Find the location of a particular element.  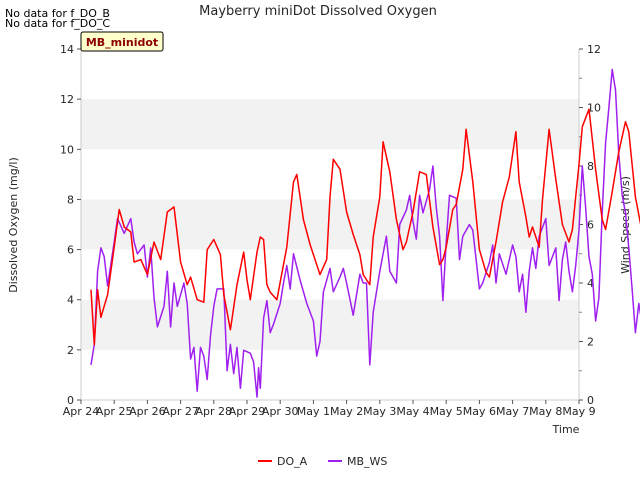

x-tick-label: Apr 30 is located at coordinates (280, 411).